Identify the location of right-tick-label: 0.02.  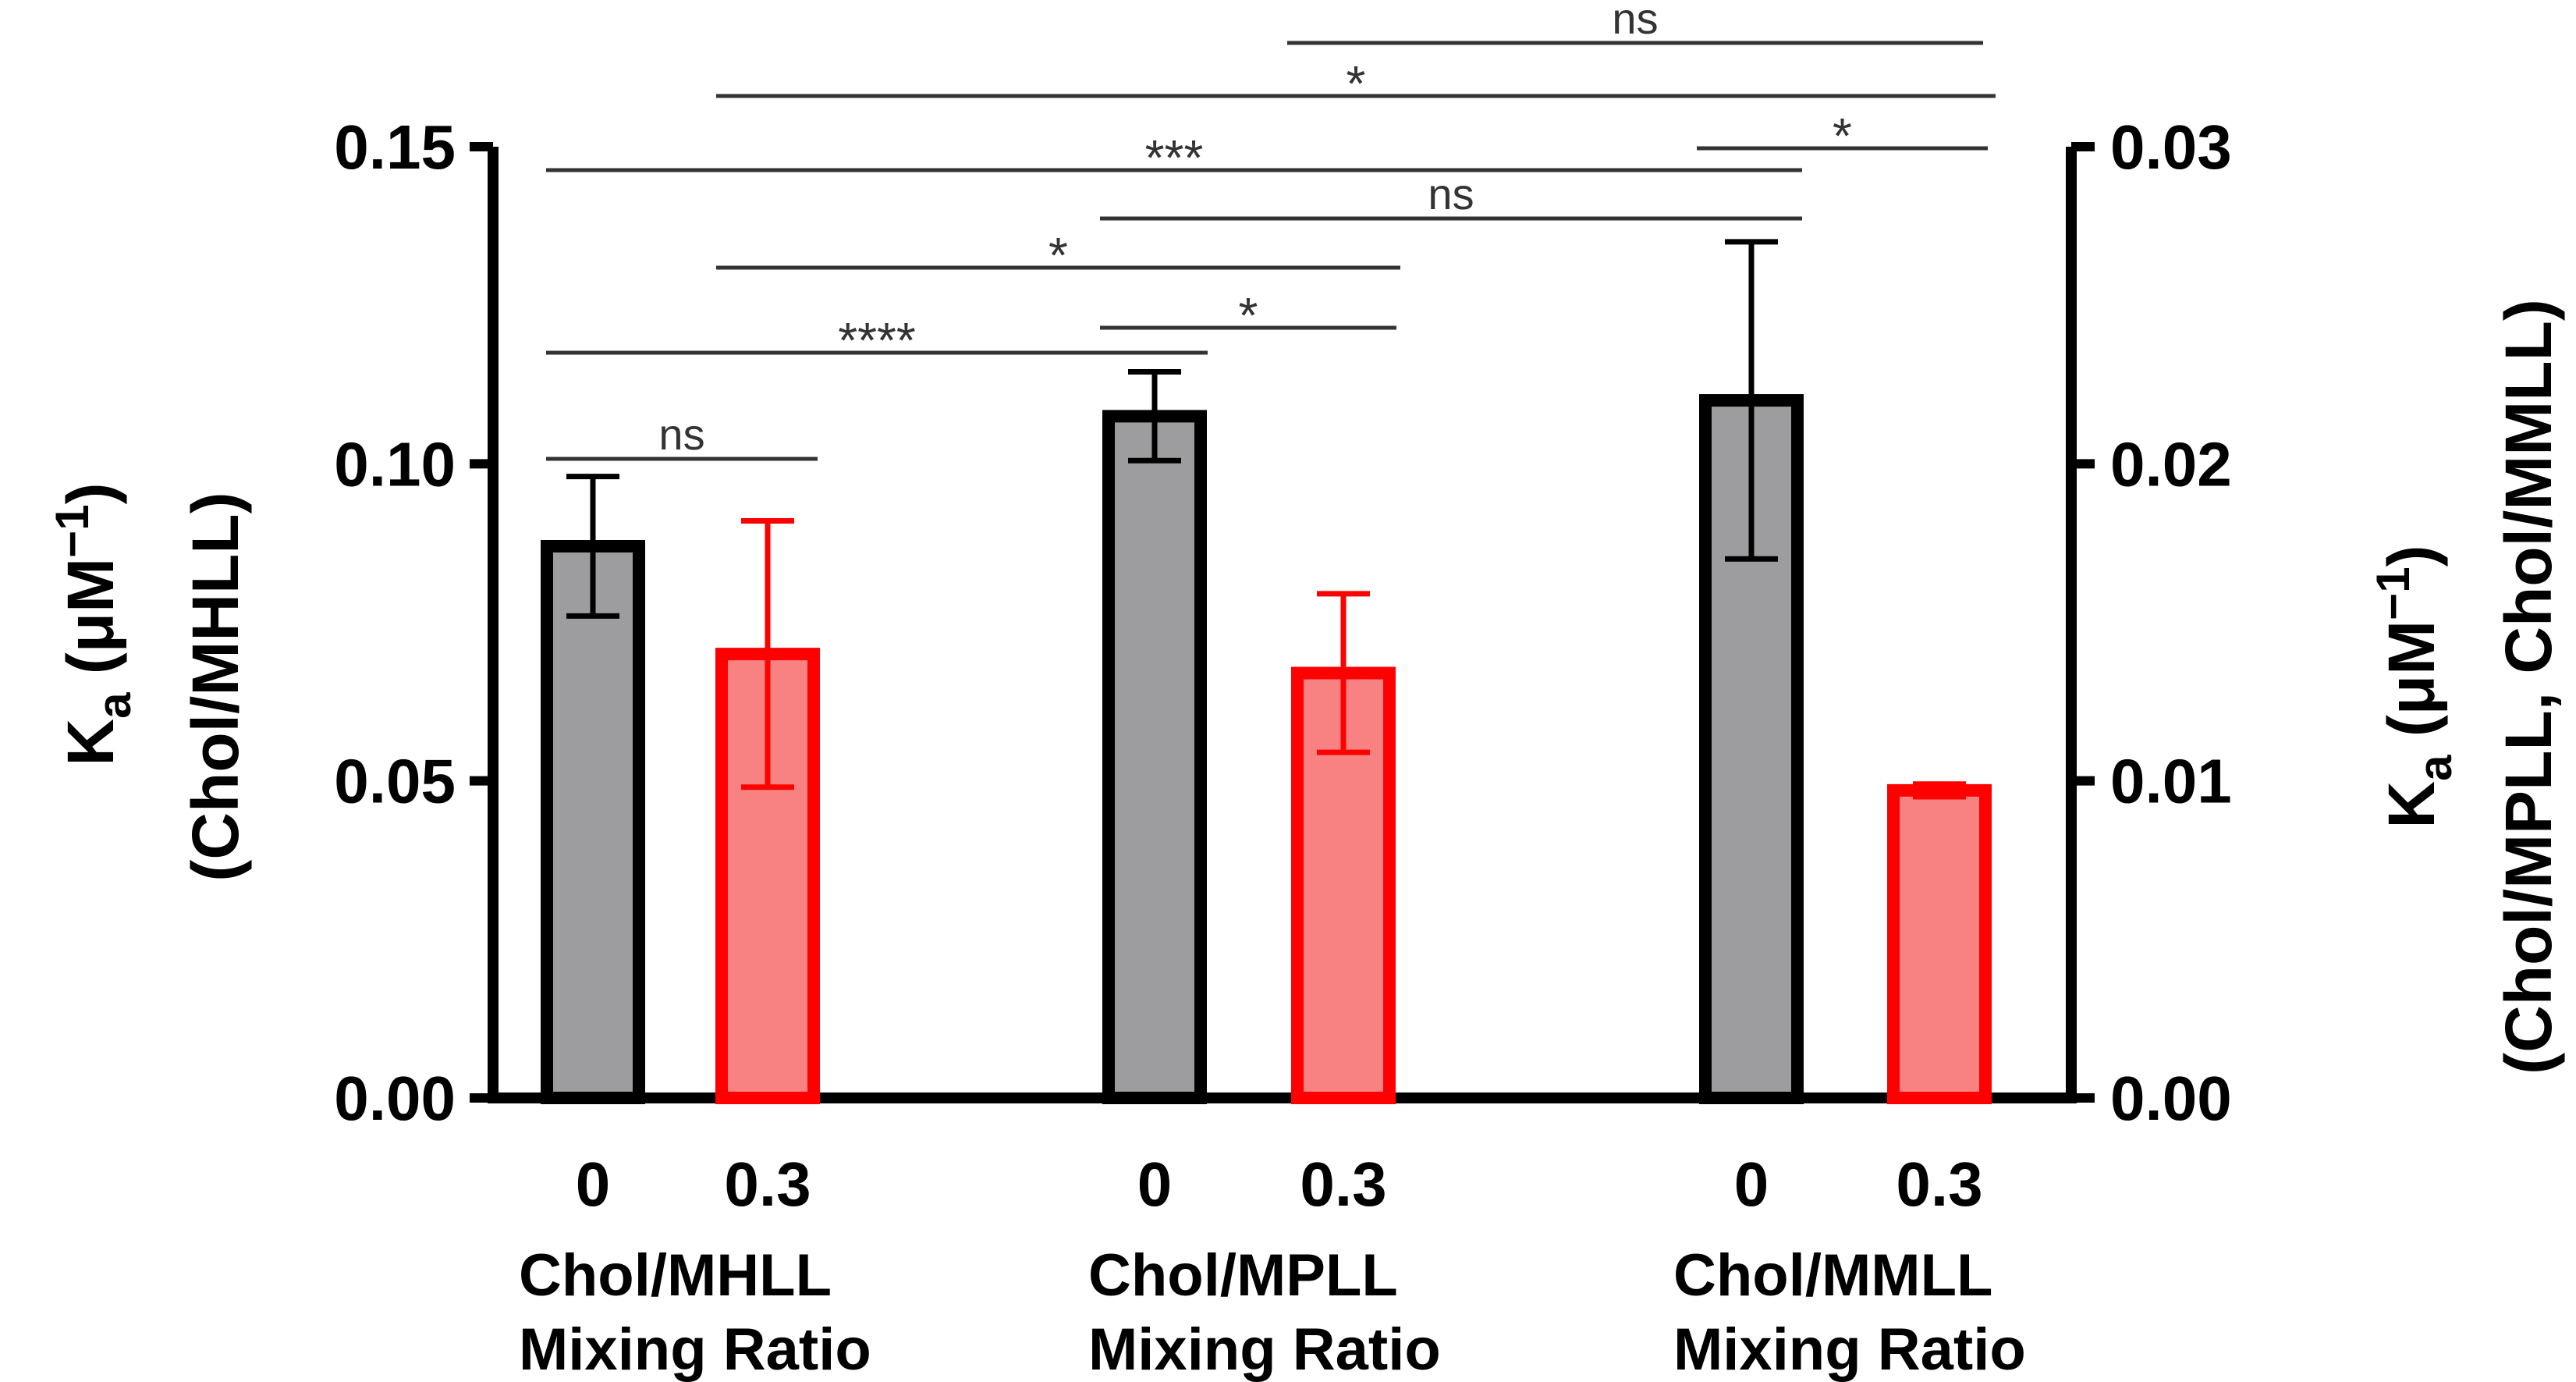
(2171, 464).